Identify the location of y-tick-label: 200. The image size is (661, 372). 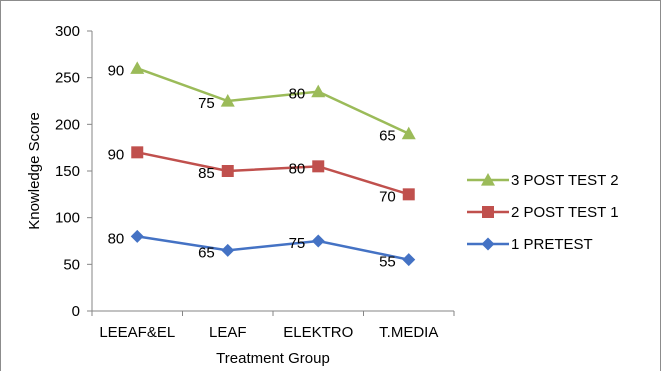
(67, 124).